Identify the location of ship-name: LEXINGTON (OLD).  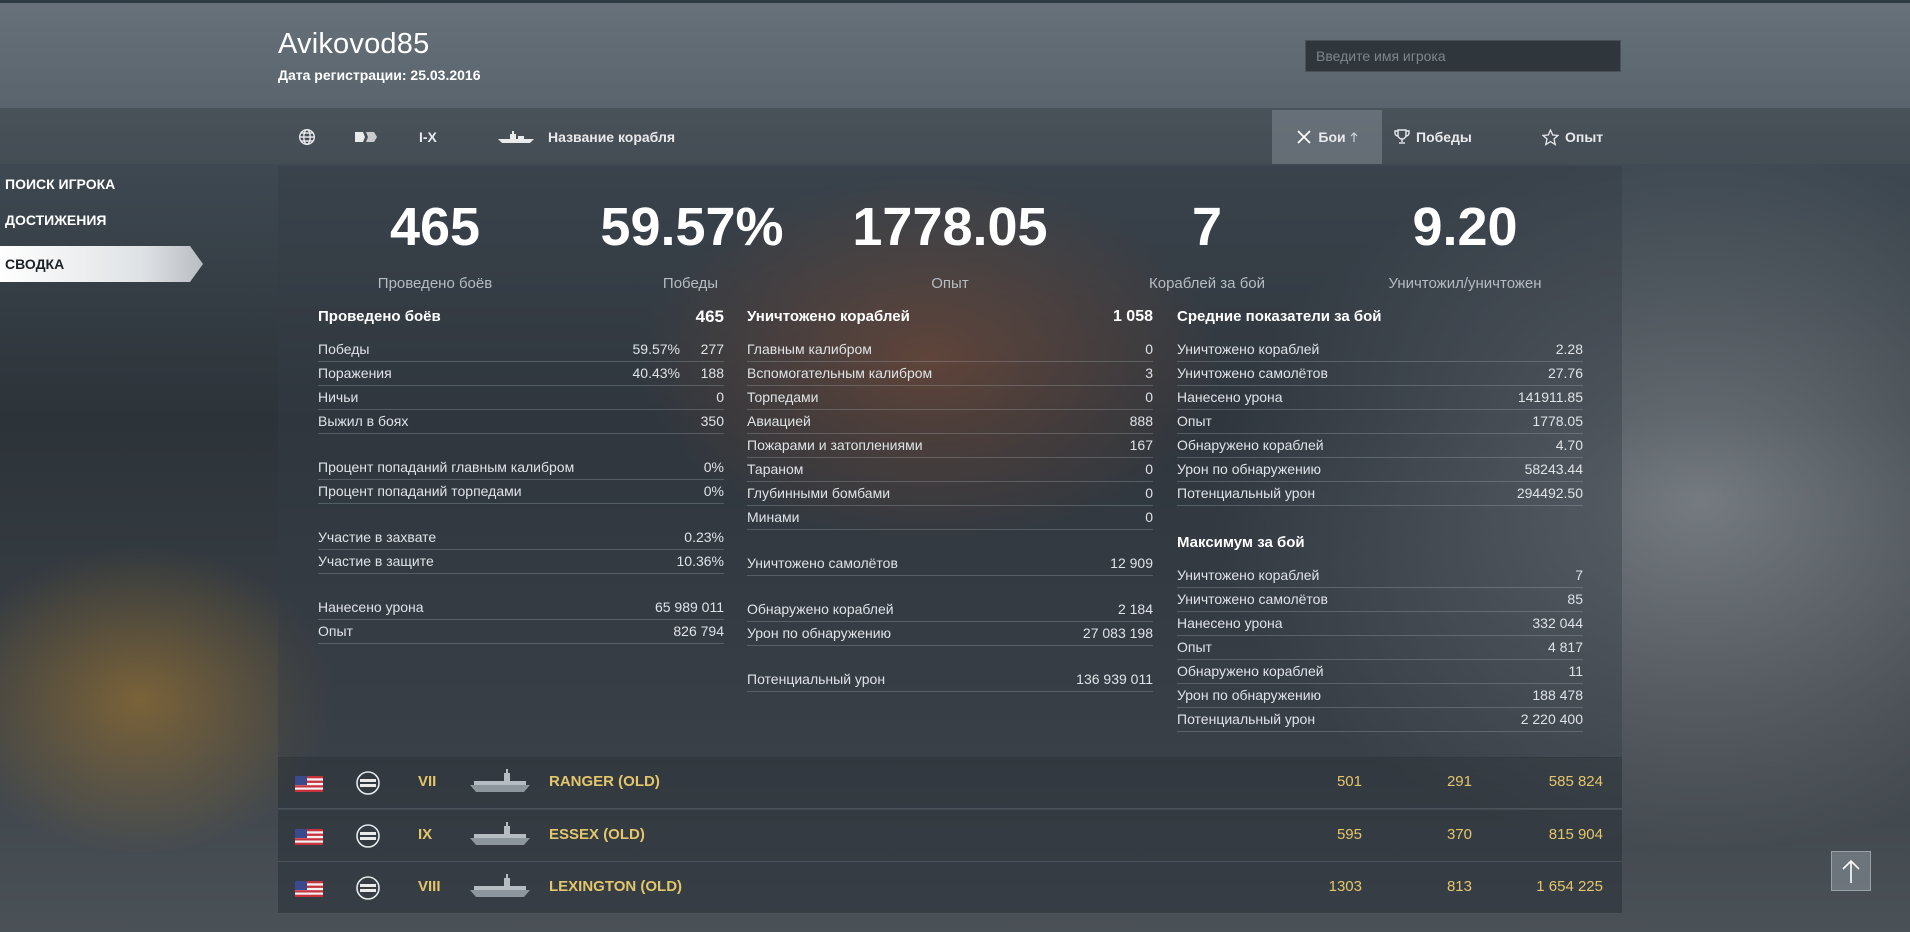
(616, 886).